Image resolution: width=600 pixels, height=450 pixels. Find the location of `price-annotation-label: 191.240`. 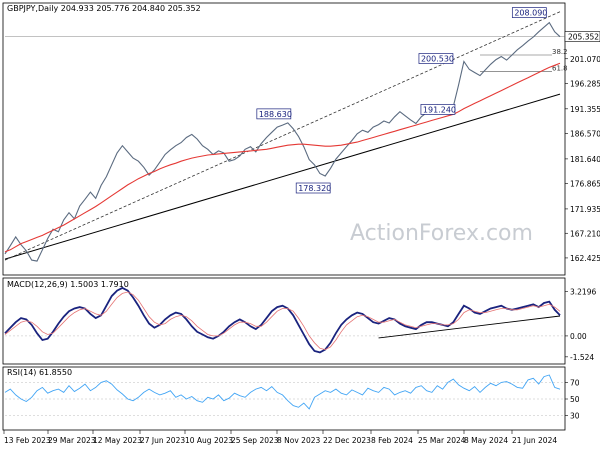

price-annotation-label: 191.240 is located at coordinates (439, 109).